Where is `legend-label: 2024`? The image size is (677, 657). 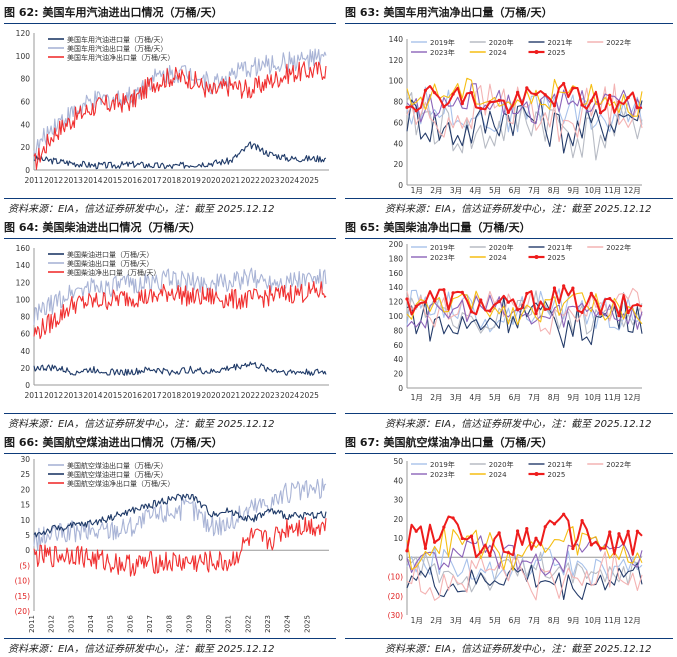
legend-label: 2024 is located at coordinates (498, 475).